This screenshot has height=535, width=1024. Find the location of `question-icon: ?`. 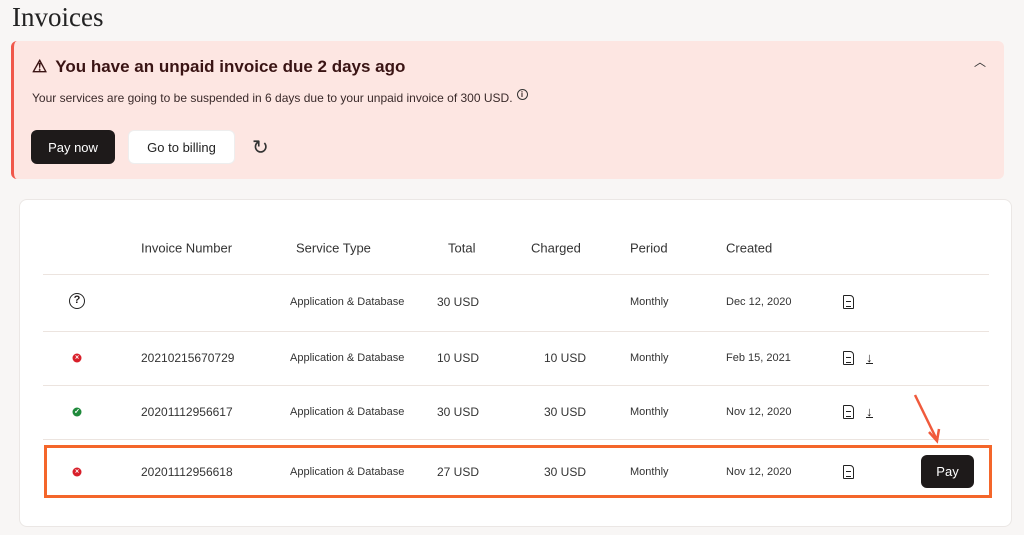

question-icon: ? is located at coordinates (77, 301).